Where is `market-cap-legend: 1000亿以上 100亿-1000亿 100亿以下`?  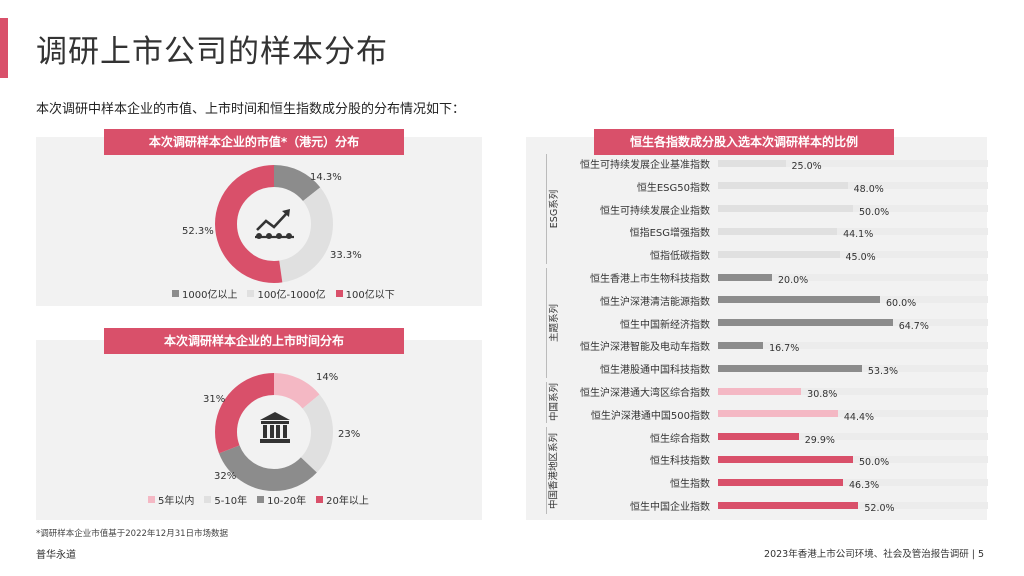
market-cap-legend: 1000亿以上 100亿-1000亿 100亿以下 is located at coordinates (283, 293).